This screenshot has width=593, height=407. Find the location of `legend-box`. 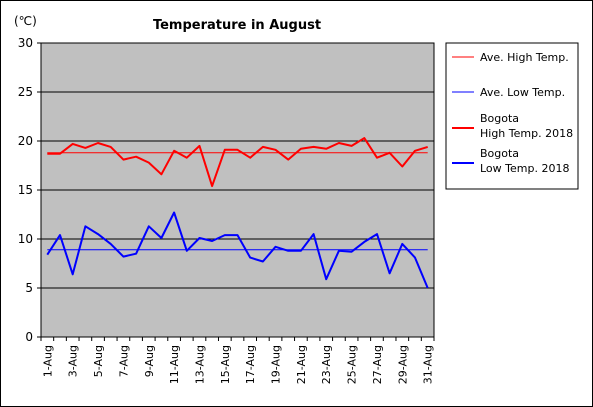

legend-box is located at coordinates (512, 116).